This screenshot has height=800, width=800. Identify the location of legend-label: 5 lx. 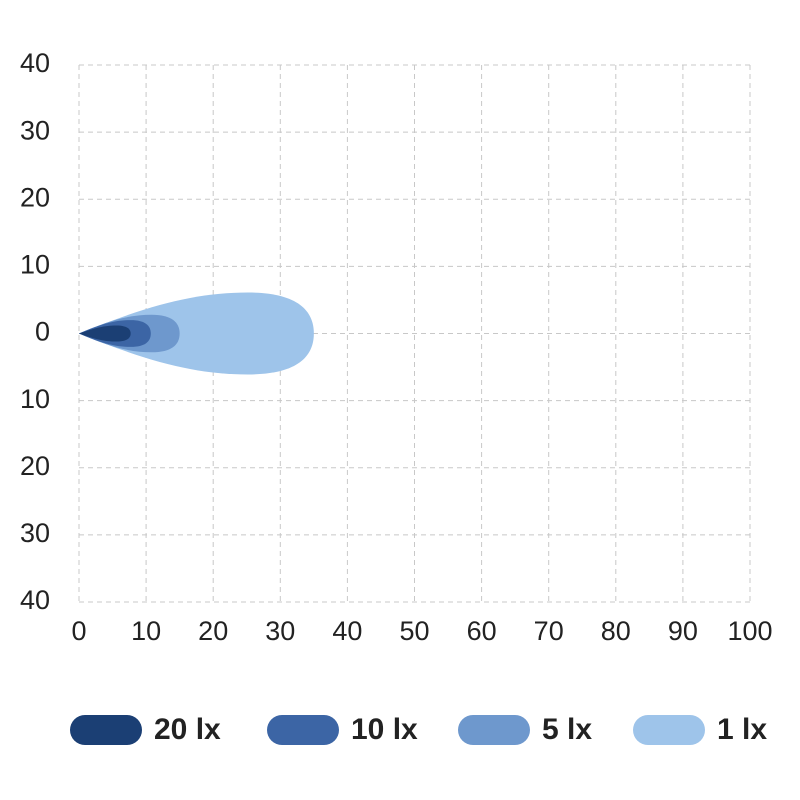
(567, 729).